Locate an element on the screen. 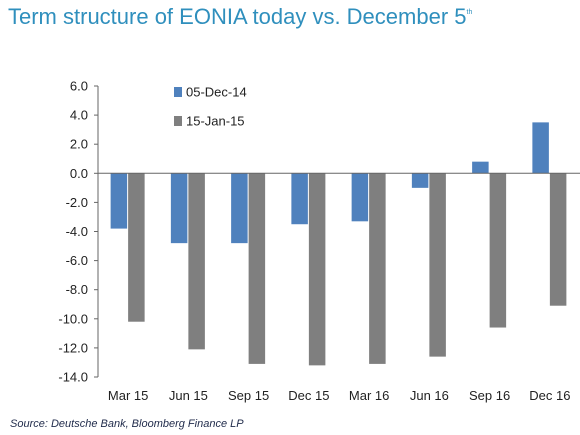 This screenshot has width=580, height=435. y-tick-label: 0.0 is located at coordinates (79, 173).